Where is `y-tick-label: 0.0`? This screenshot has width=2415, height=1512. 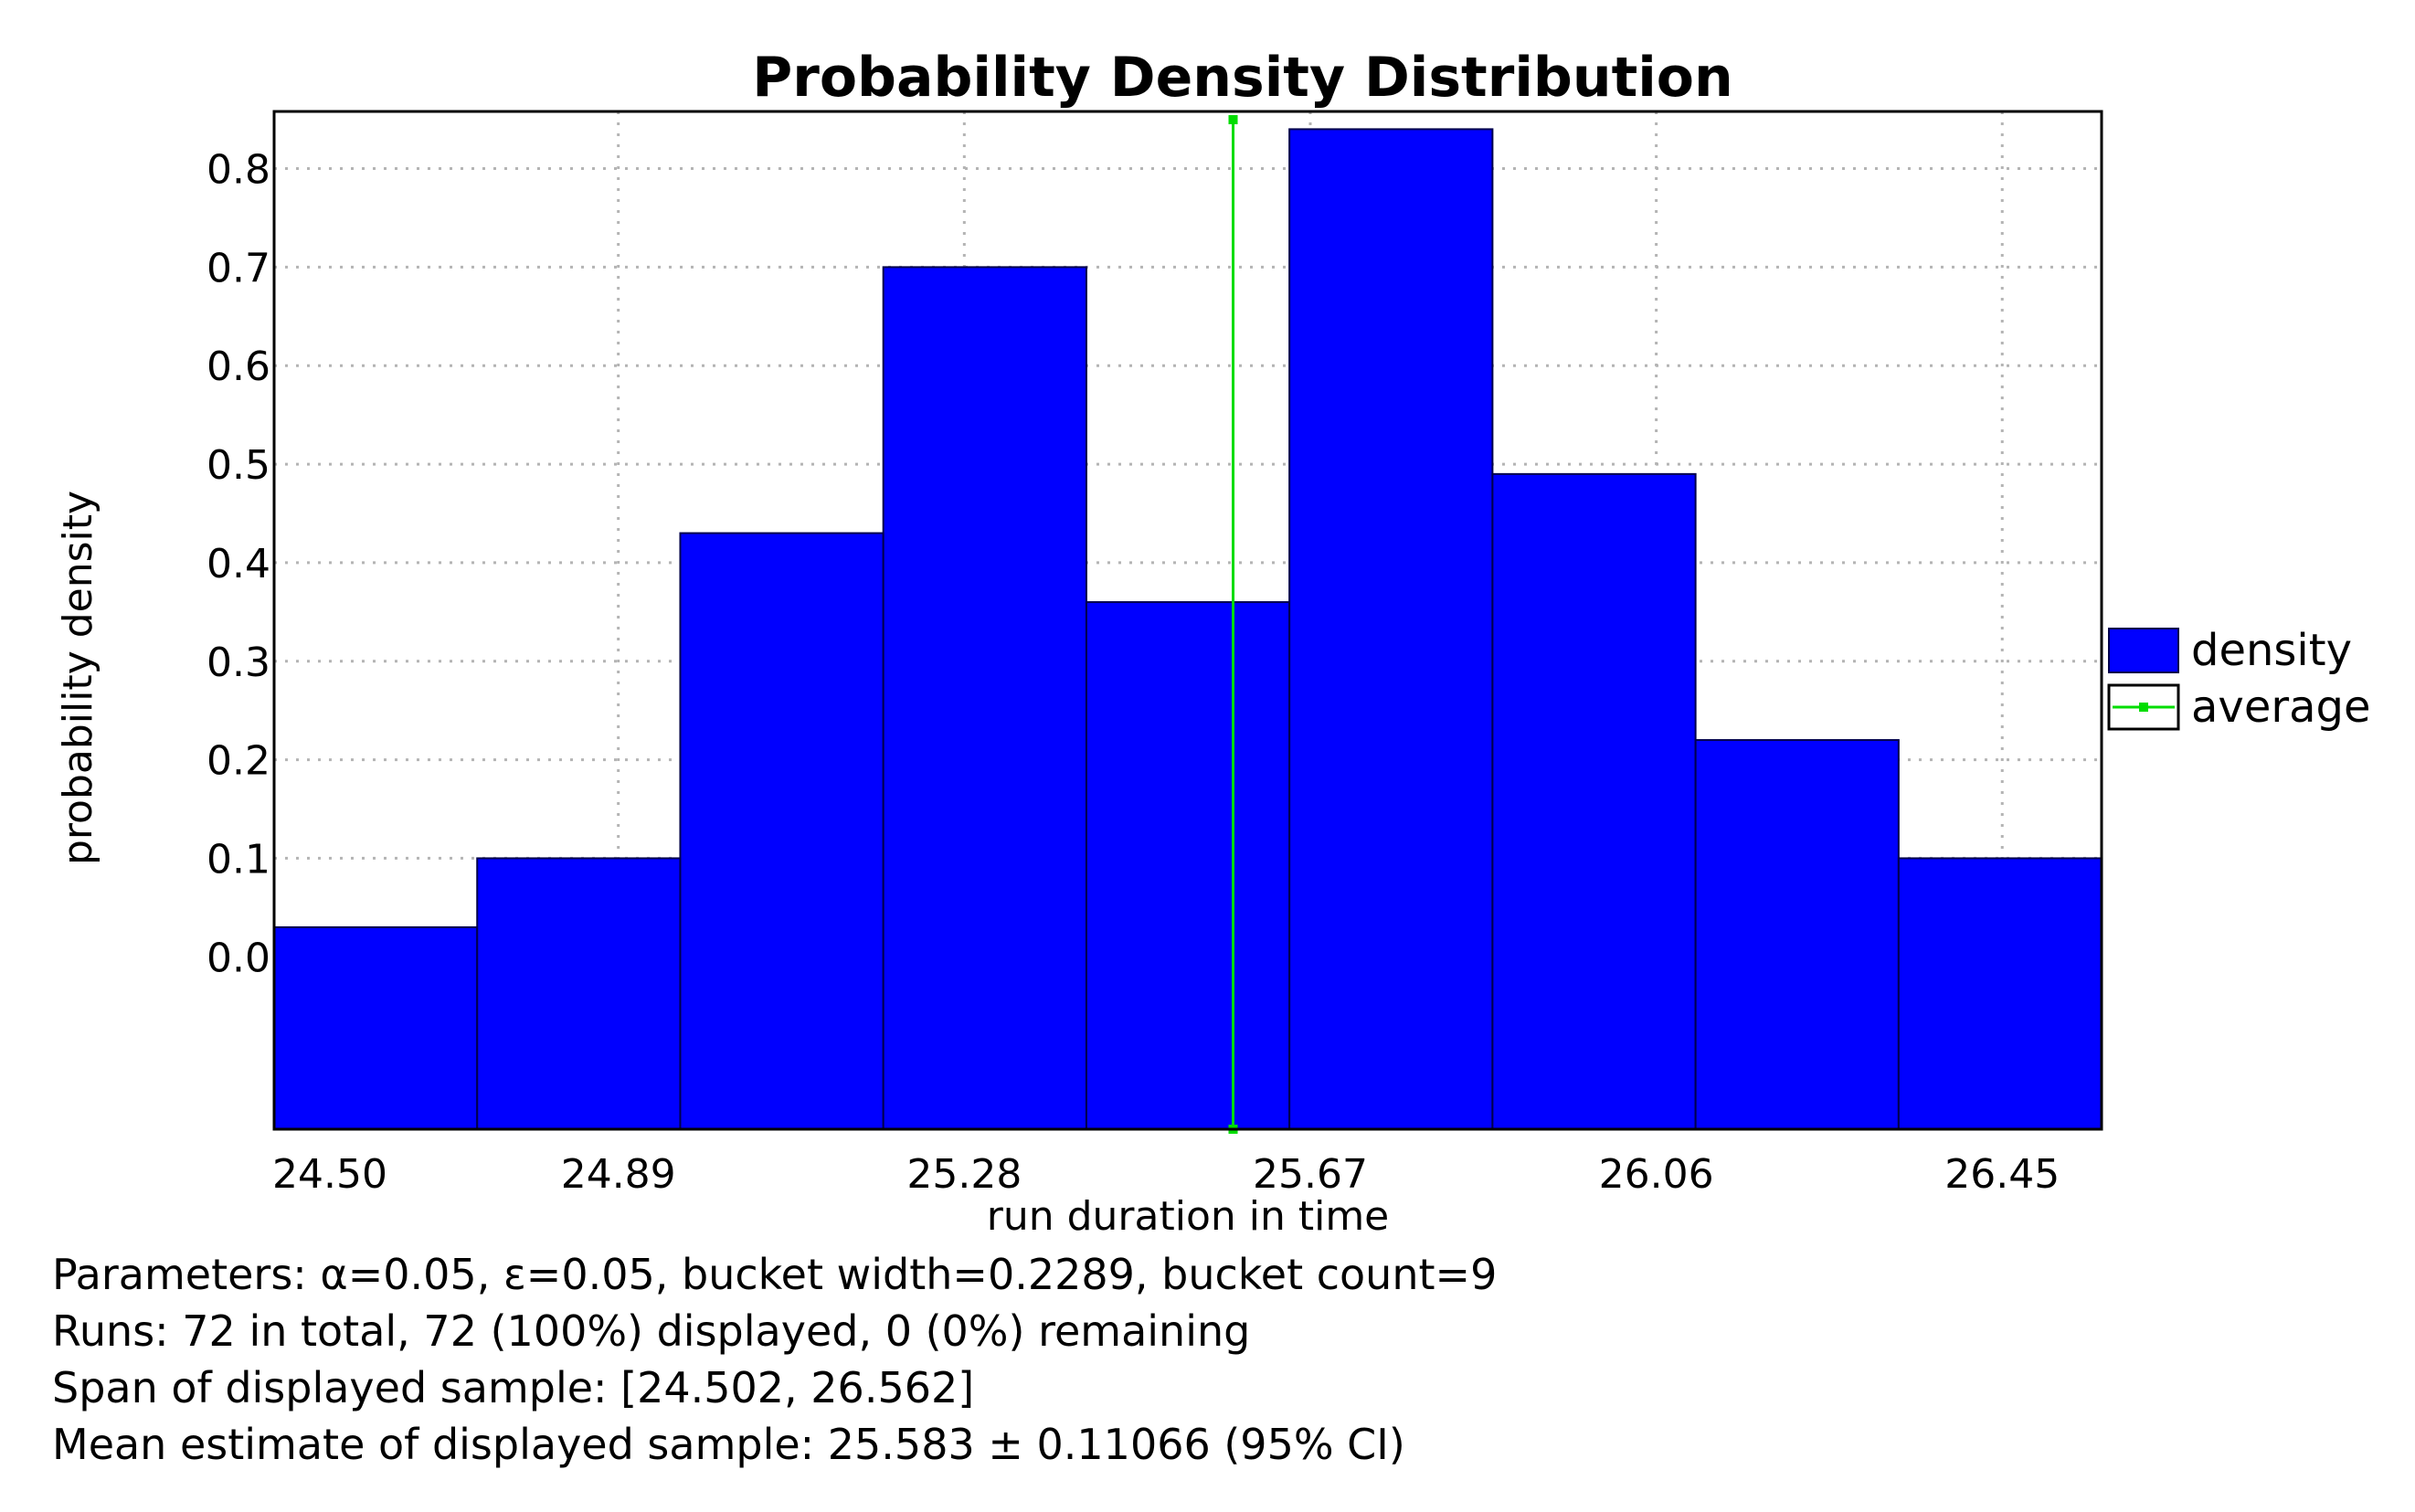 y-tick-label: 0.0 is located at coordinates (238, 958).